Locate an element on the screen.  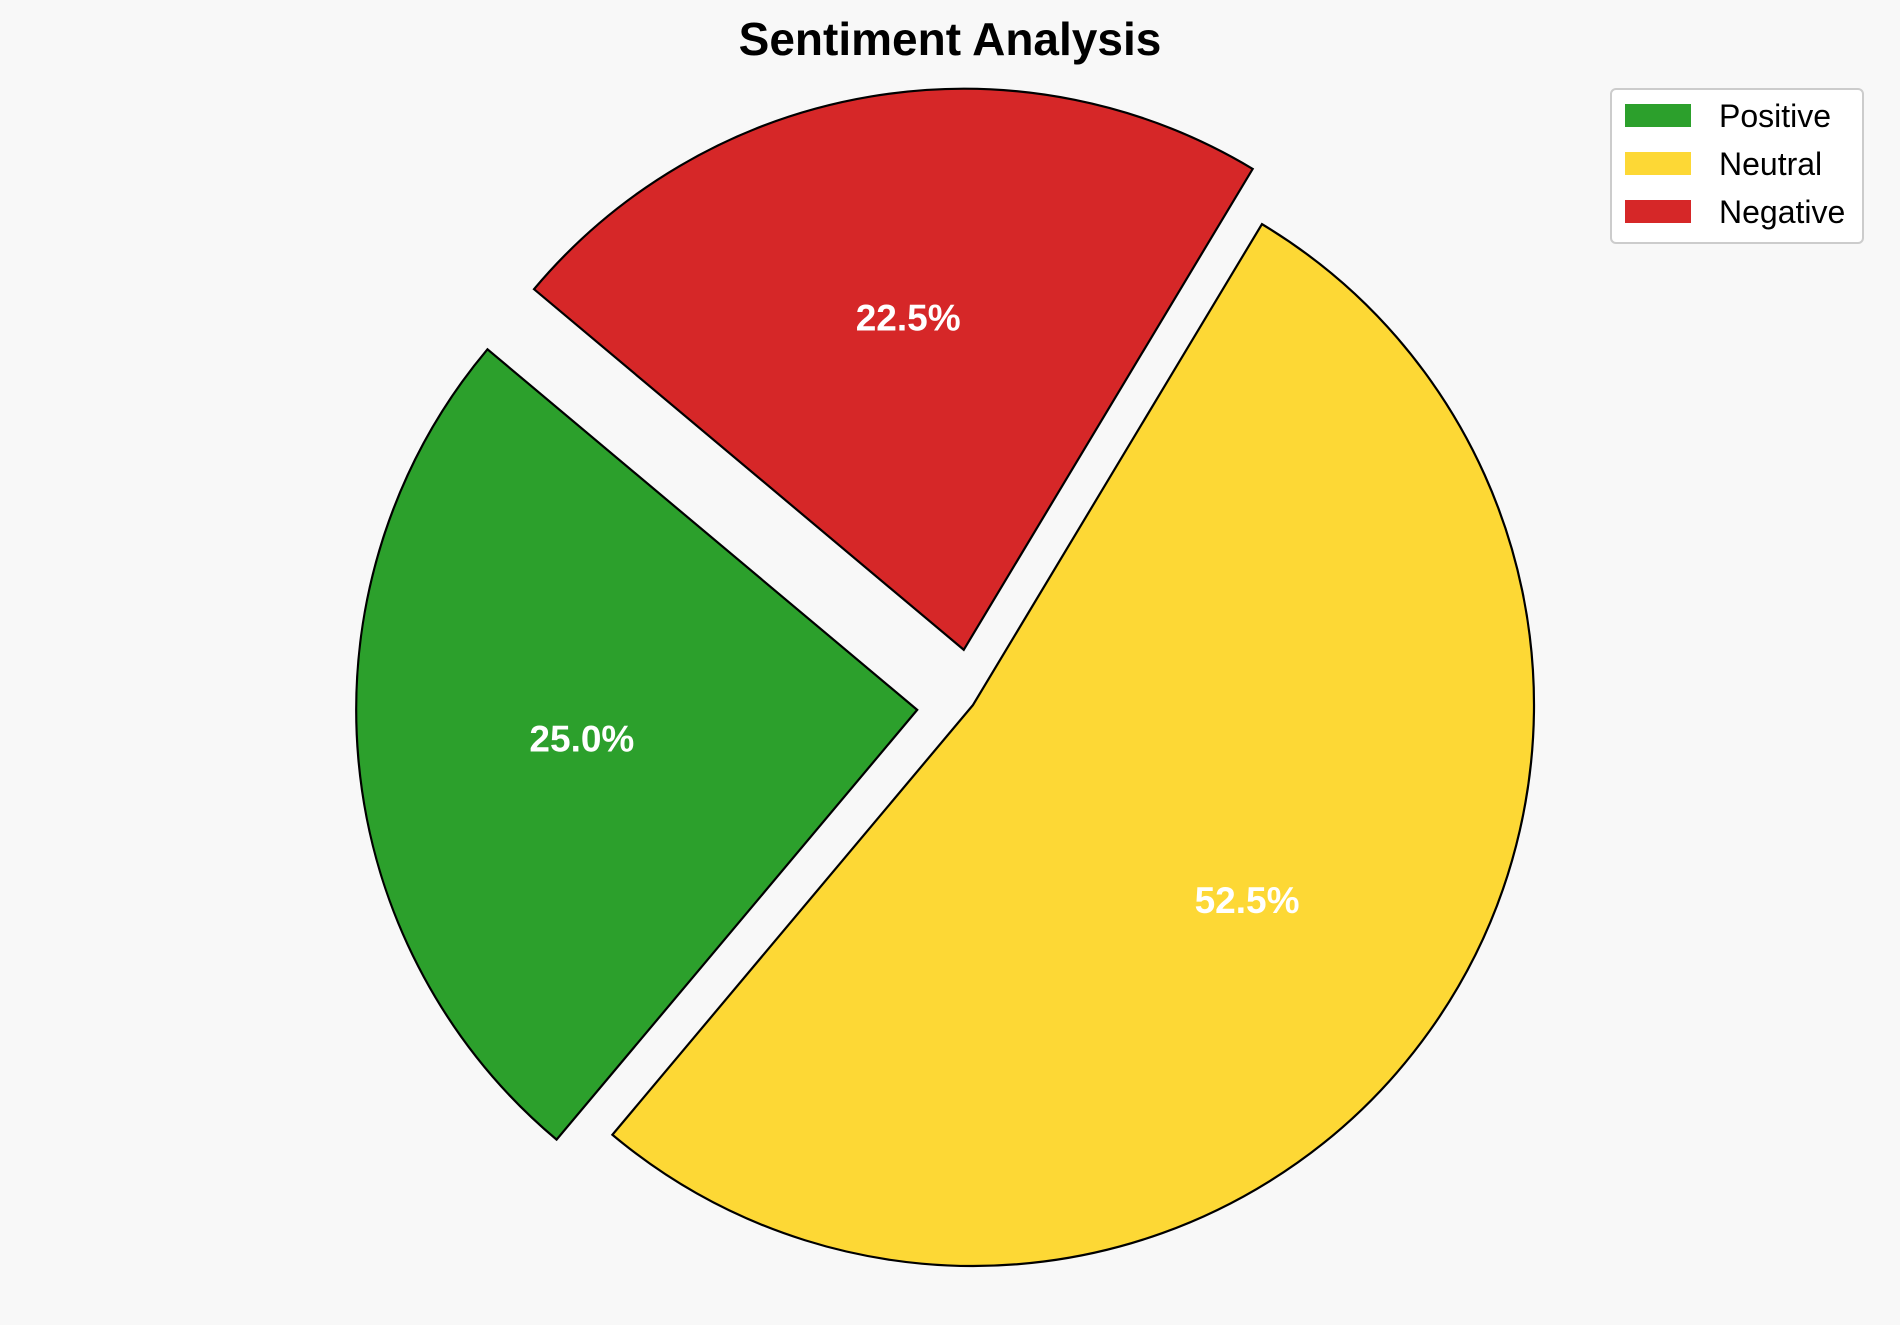
legend-entries: Positive Neutral Negative is located at coordinates (1735, 164).